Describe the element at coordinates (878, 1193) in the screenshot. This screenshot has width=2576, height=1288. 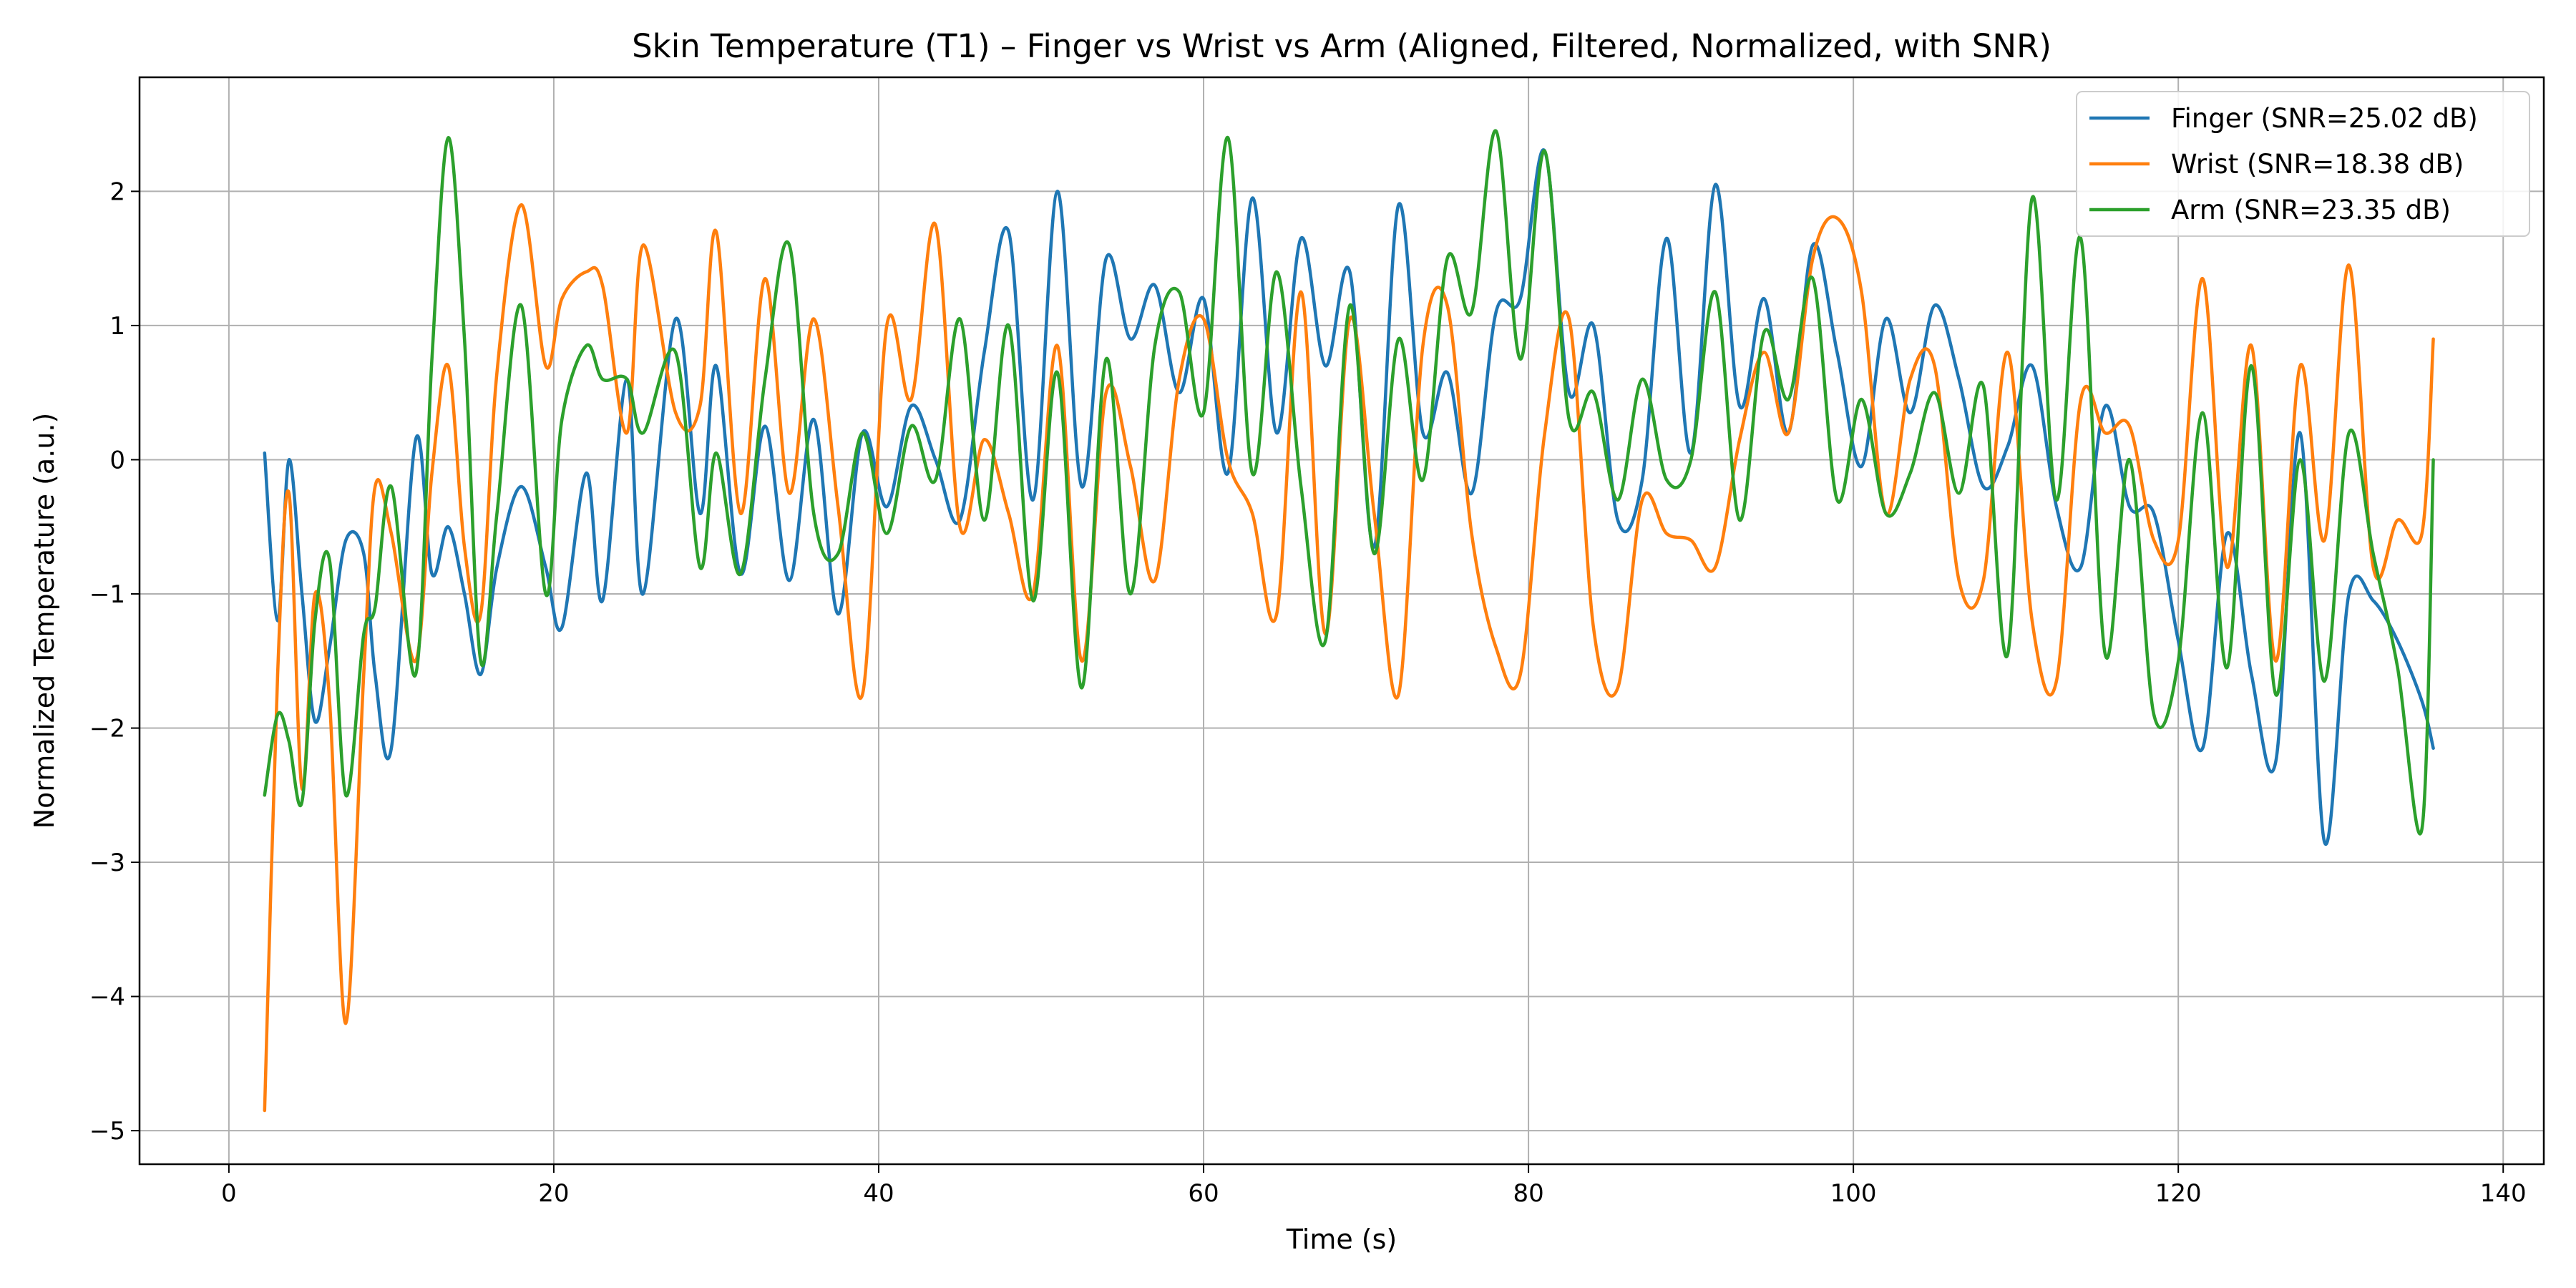
I see `x-tick-label: 40` at that location.